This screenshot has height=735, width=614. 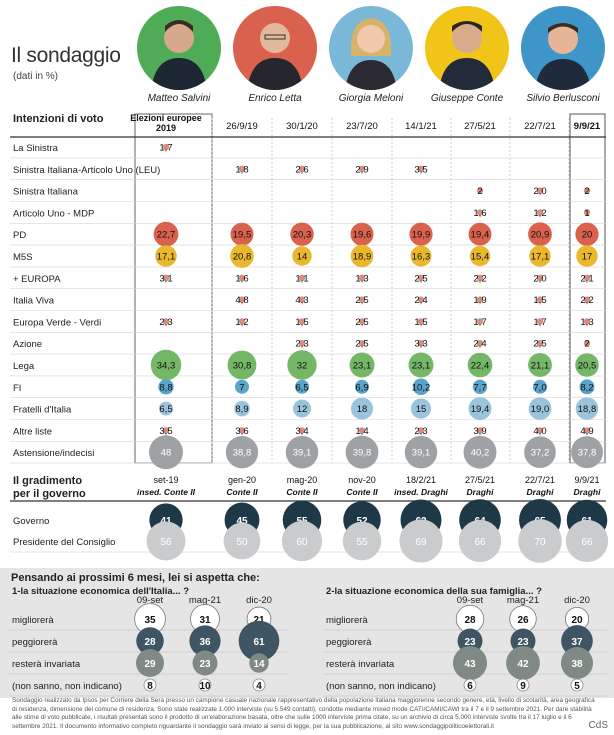 What do you see at coordinates (205, 686) in the screenshot?
I see `value-label: 10` at bounding box center [205, 686].